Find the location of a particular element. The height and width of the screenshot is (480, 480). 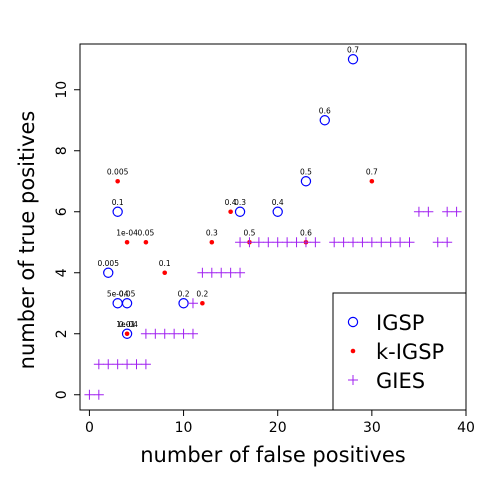

legend-label: GIES is located at coordinates (400, 381).